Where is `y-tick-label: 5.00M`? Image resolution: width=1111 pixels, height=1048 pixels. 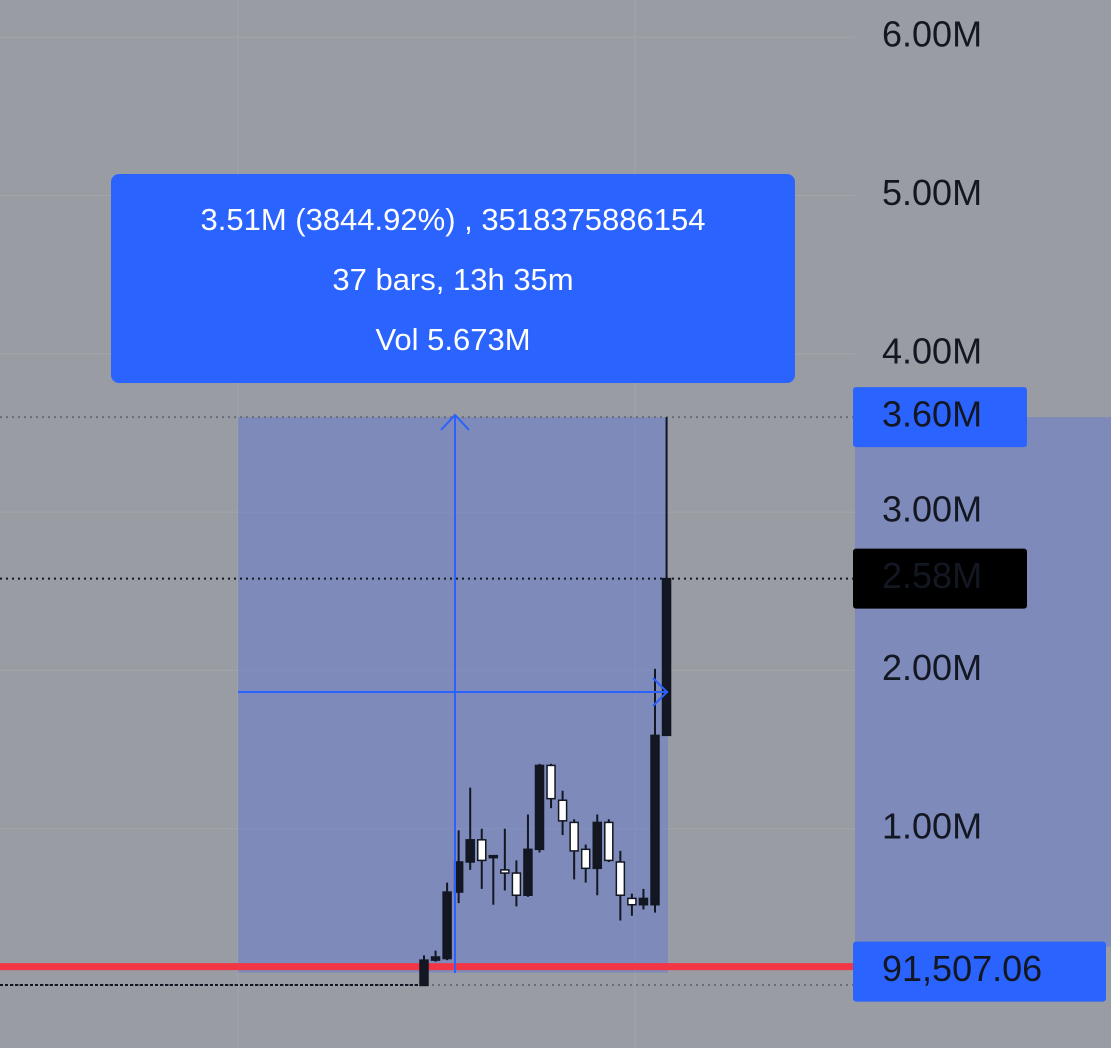
y-tick-label: 5.00M is located at coordinates (932, 192).